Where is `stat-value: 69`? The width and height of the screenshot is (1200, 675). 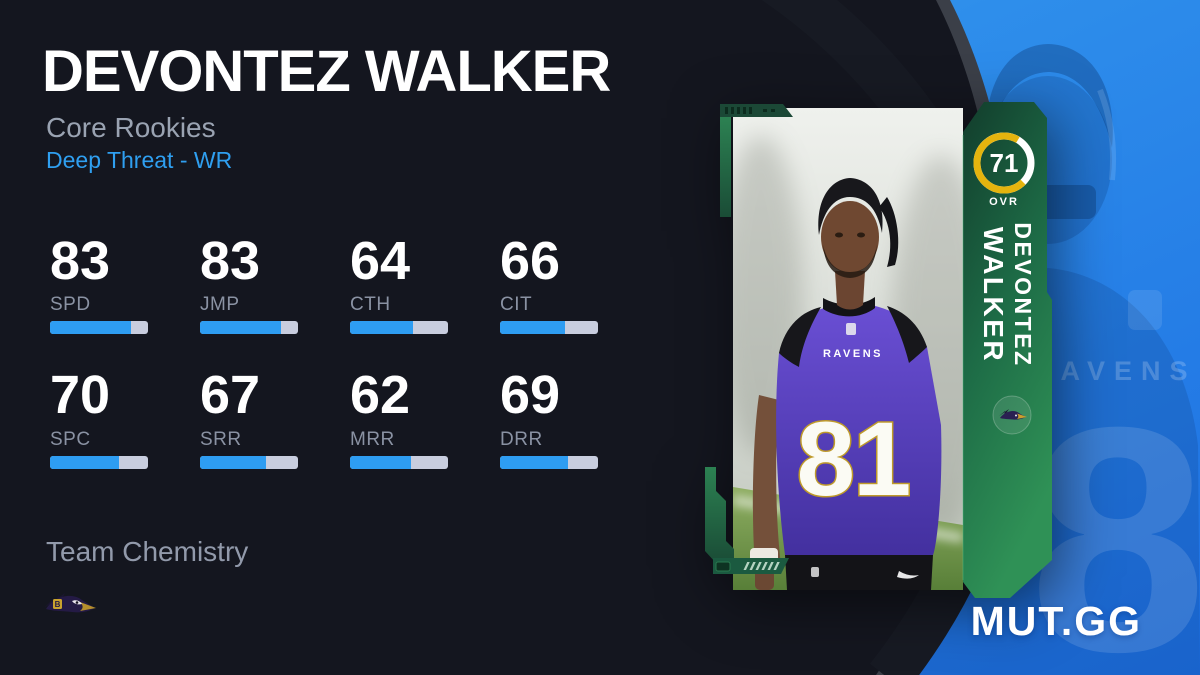 stat-value: 69 is located at coordinates (530, 395).